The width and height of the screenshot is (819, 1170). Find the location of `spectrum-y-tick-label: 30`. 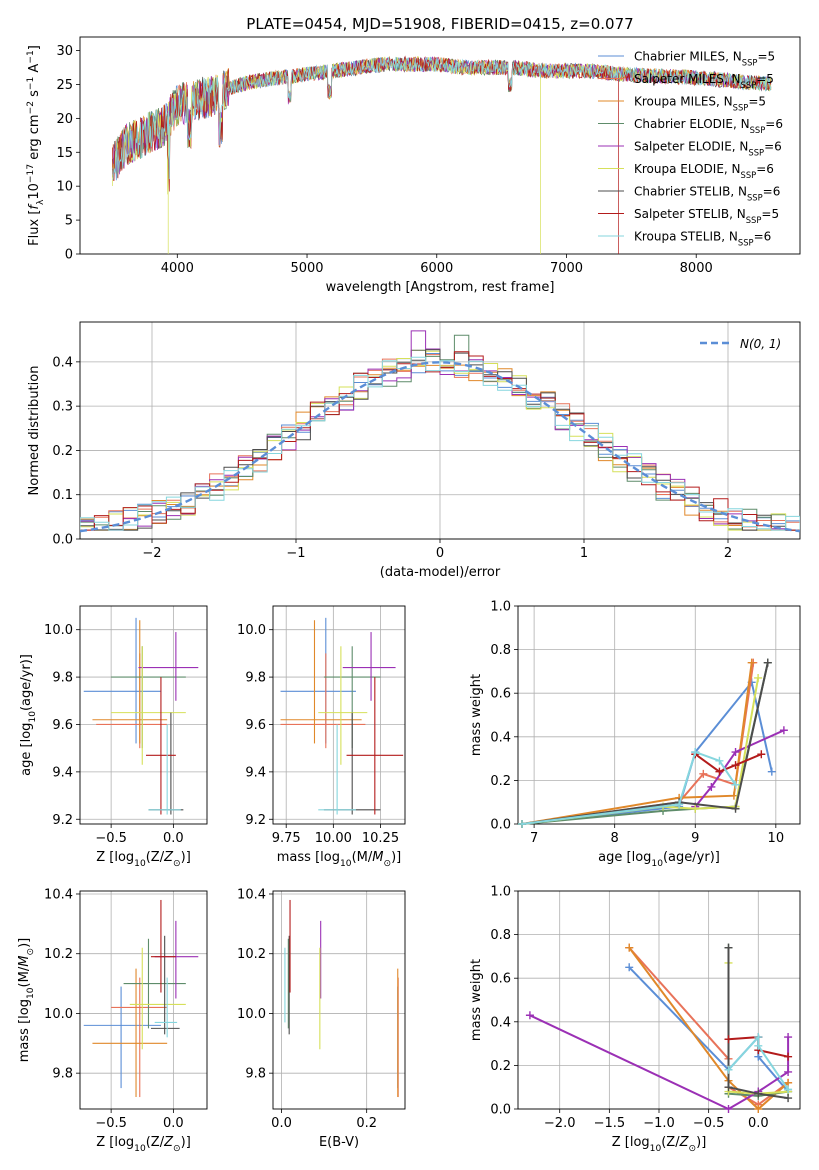

spectrum-y-tick-label: 30 is located at coordinates (64, 51).